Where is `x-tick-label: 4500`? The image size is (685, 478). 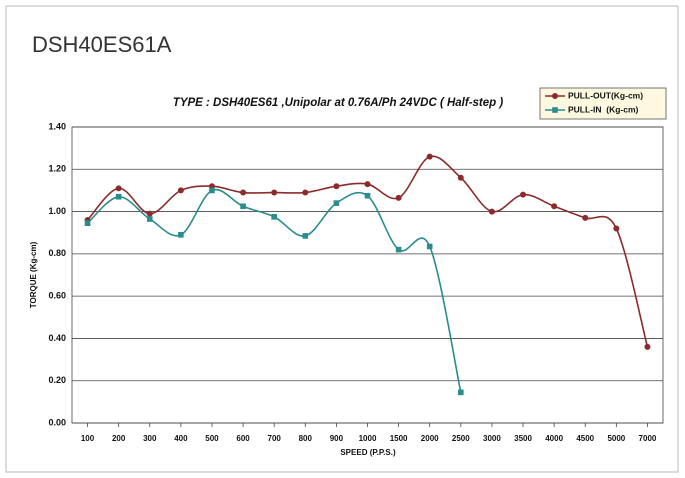
x-tick-label: 4500 is located at coordinates (585, 438).